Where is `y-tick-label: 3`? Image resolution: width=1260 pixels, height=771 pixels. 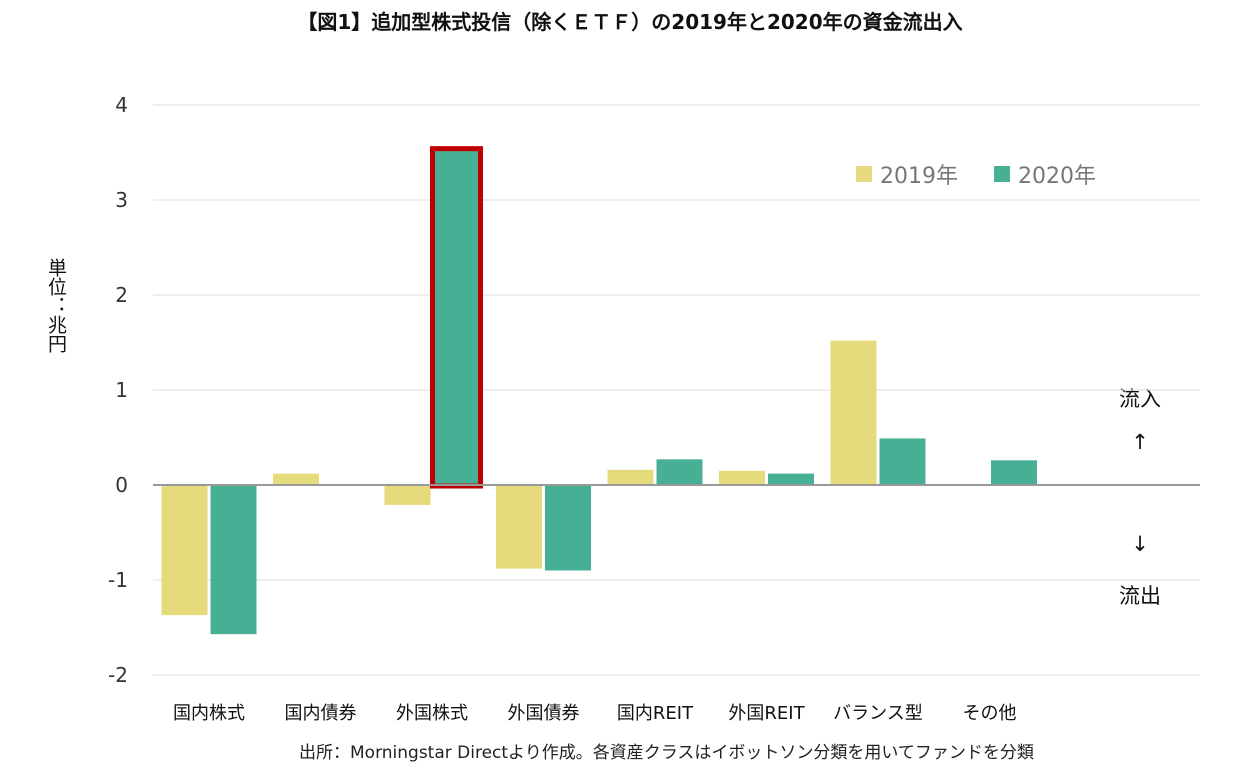 y-tick-label: 3 is located at coordinates (121, 200).